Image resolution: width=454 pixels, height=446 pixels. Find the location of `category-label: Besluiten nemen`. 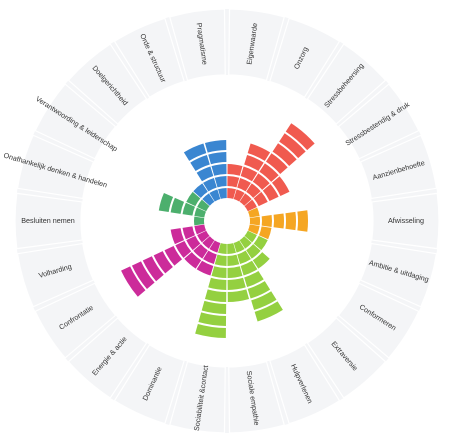

category-label: Besluiten nemen is located at coordinates (48, 220).